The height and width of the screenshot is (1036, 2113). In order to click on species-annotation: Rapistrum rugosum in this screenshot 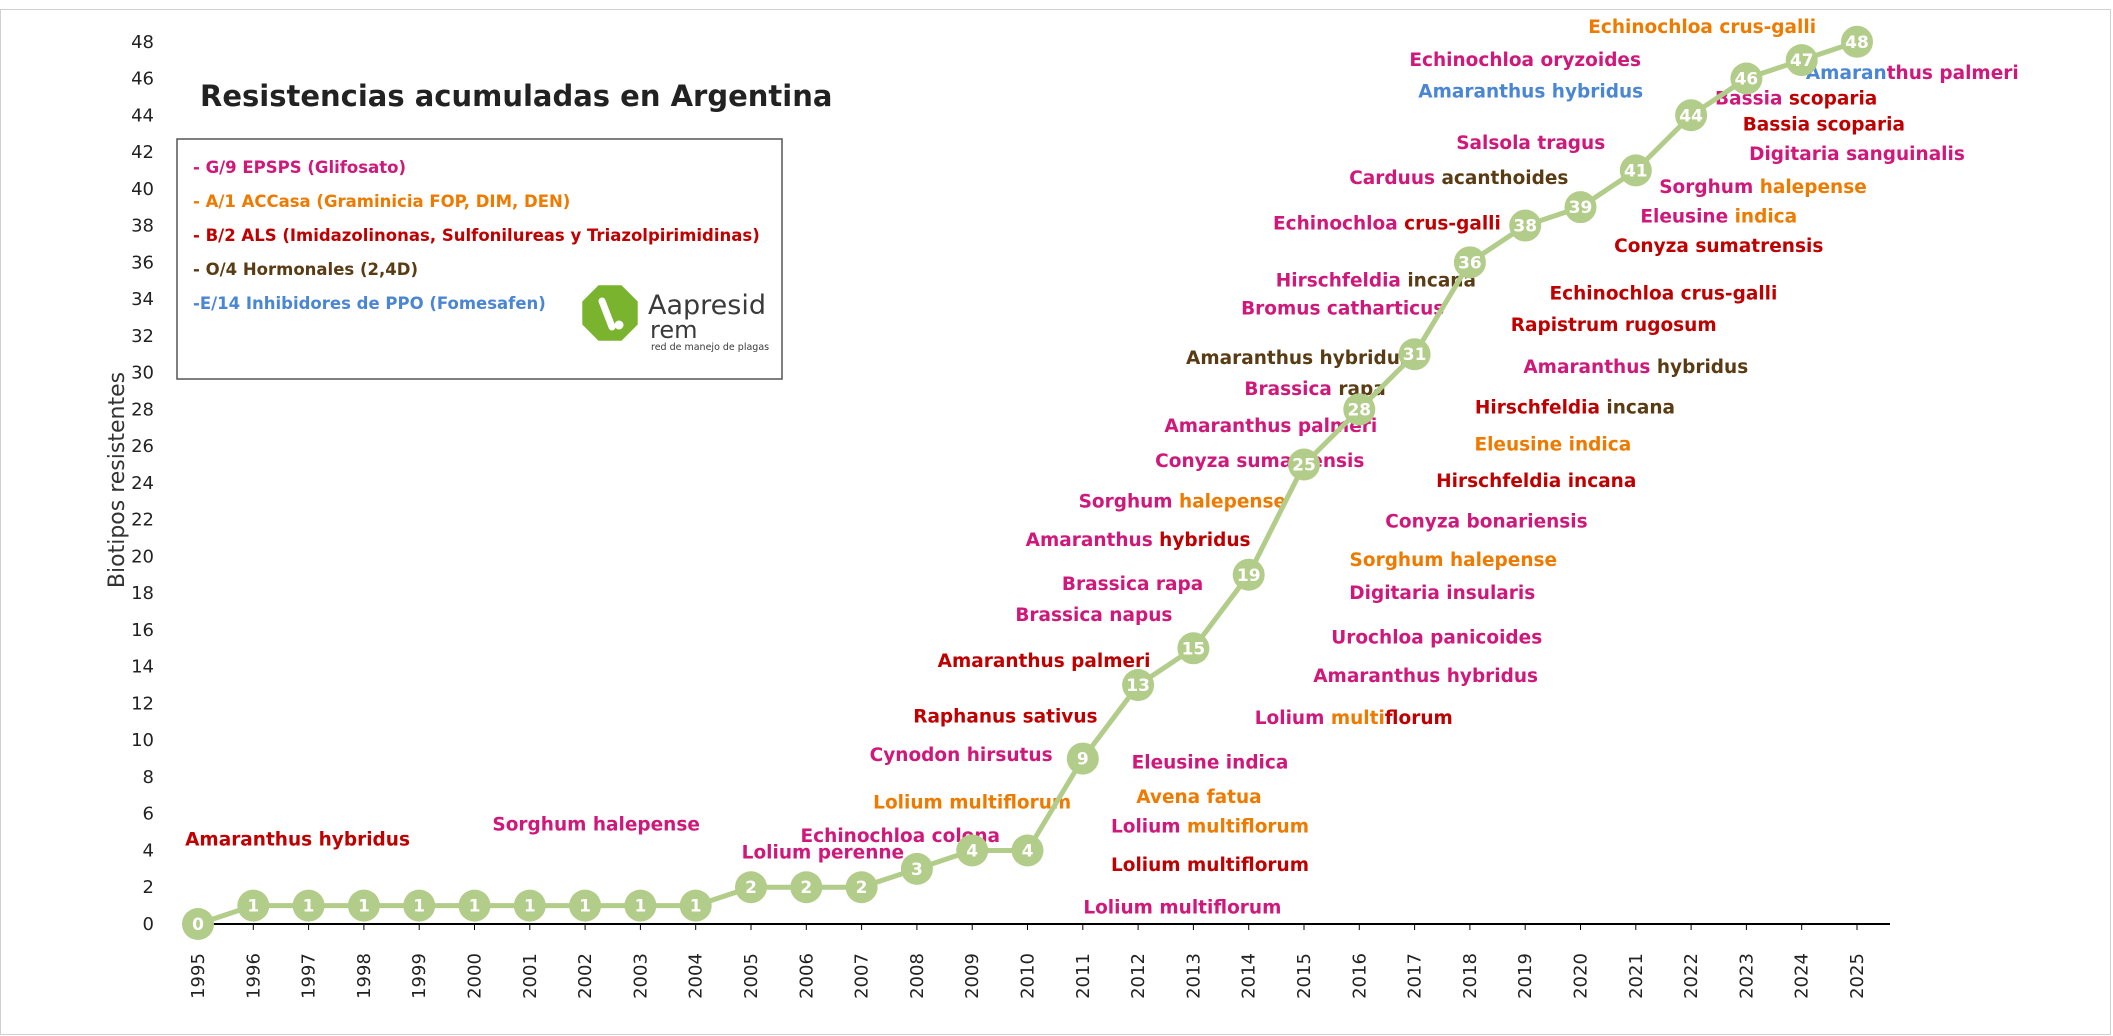, I will do `click(1614, 325)`.